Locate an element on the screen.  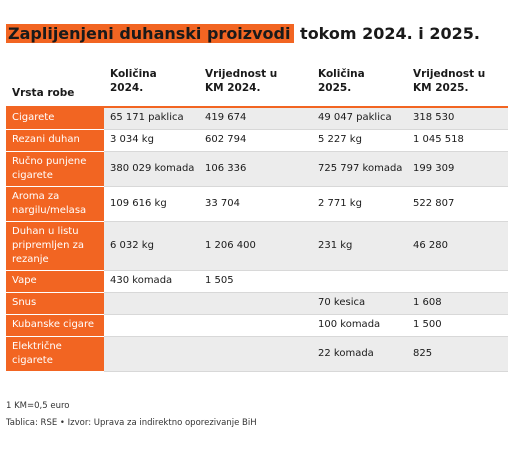
row-label: Rezani duhan is located at coordinates (55, 140).